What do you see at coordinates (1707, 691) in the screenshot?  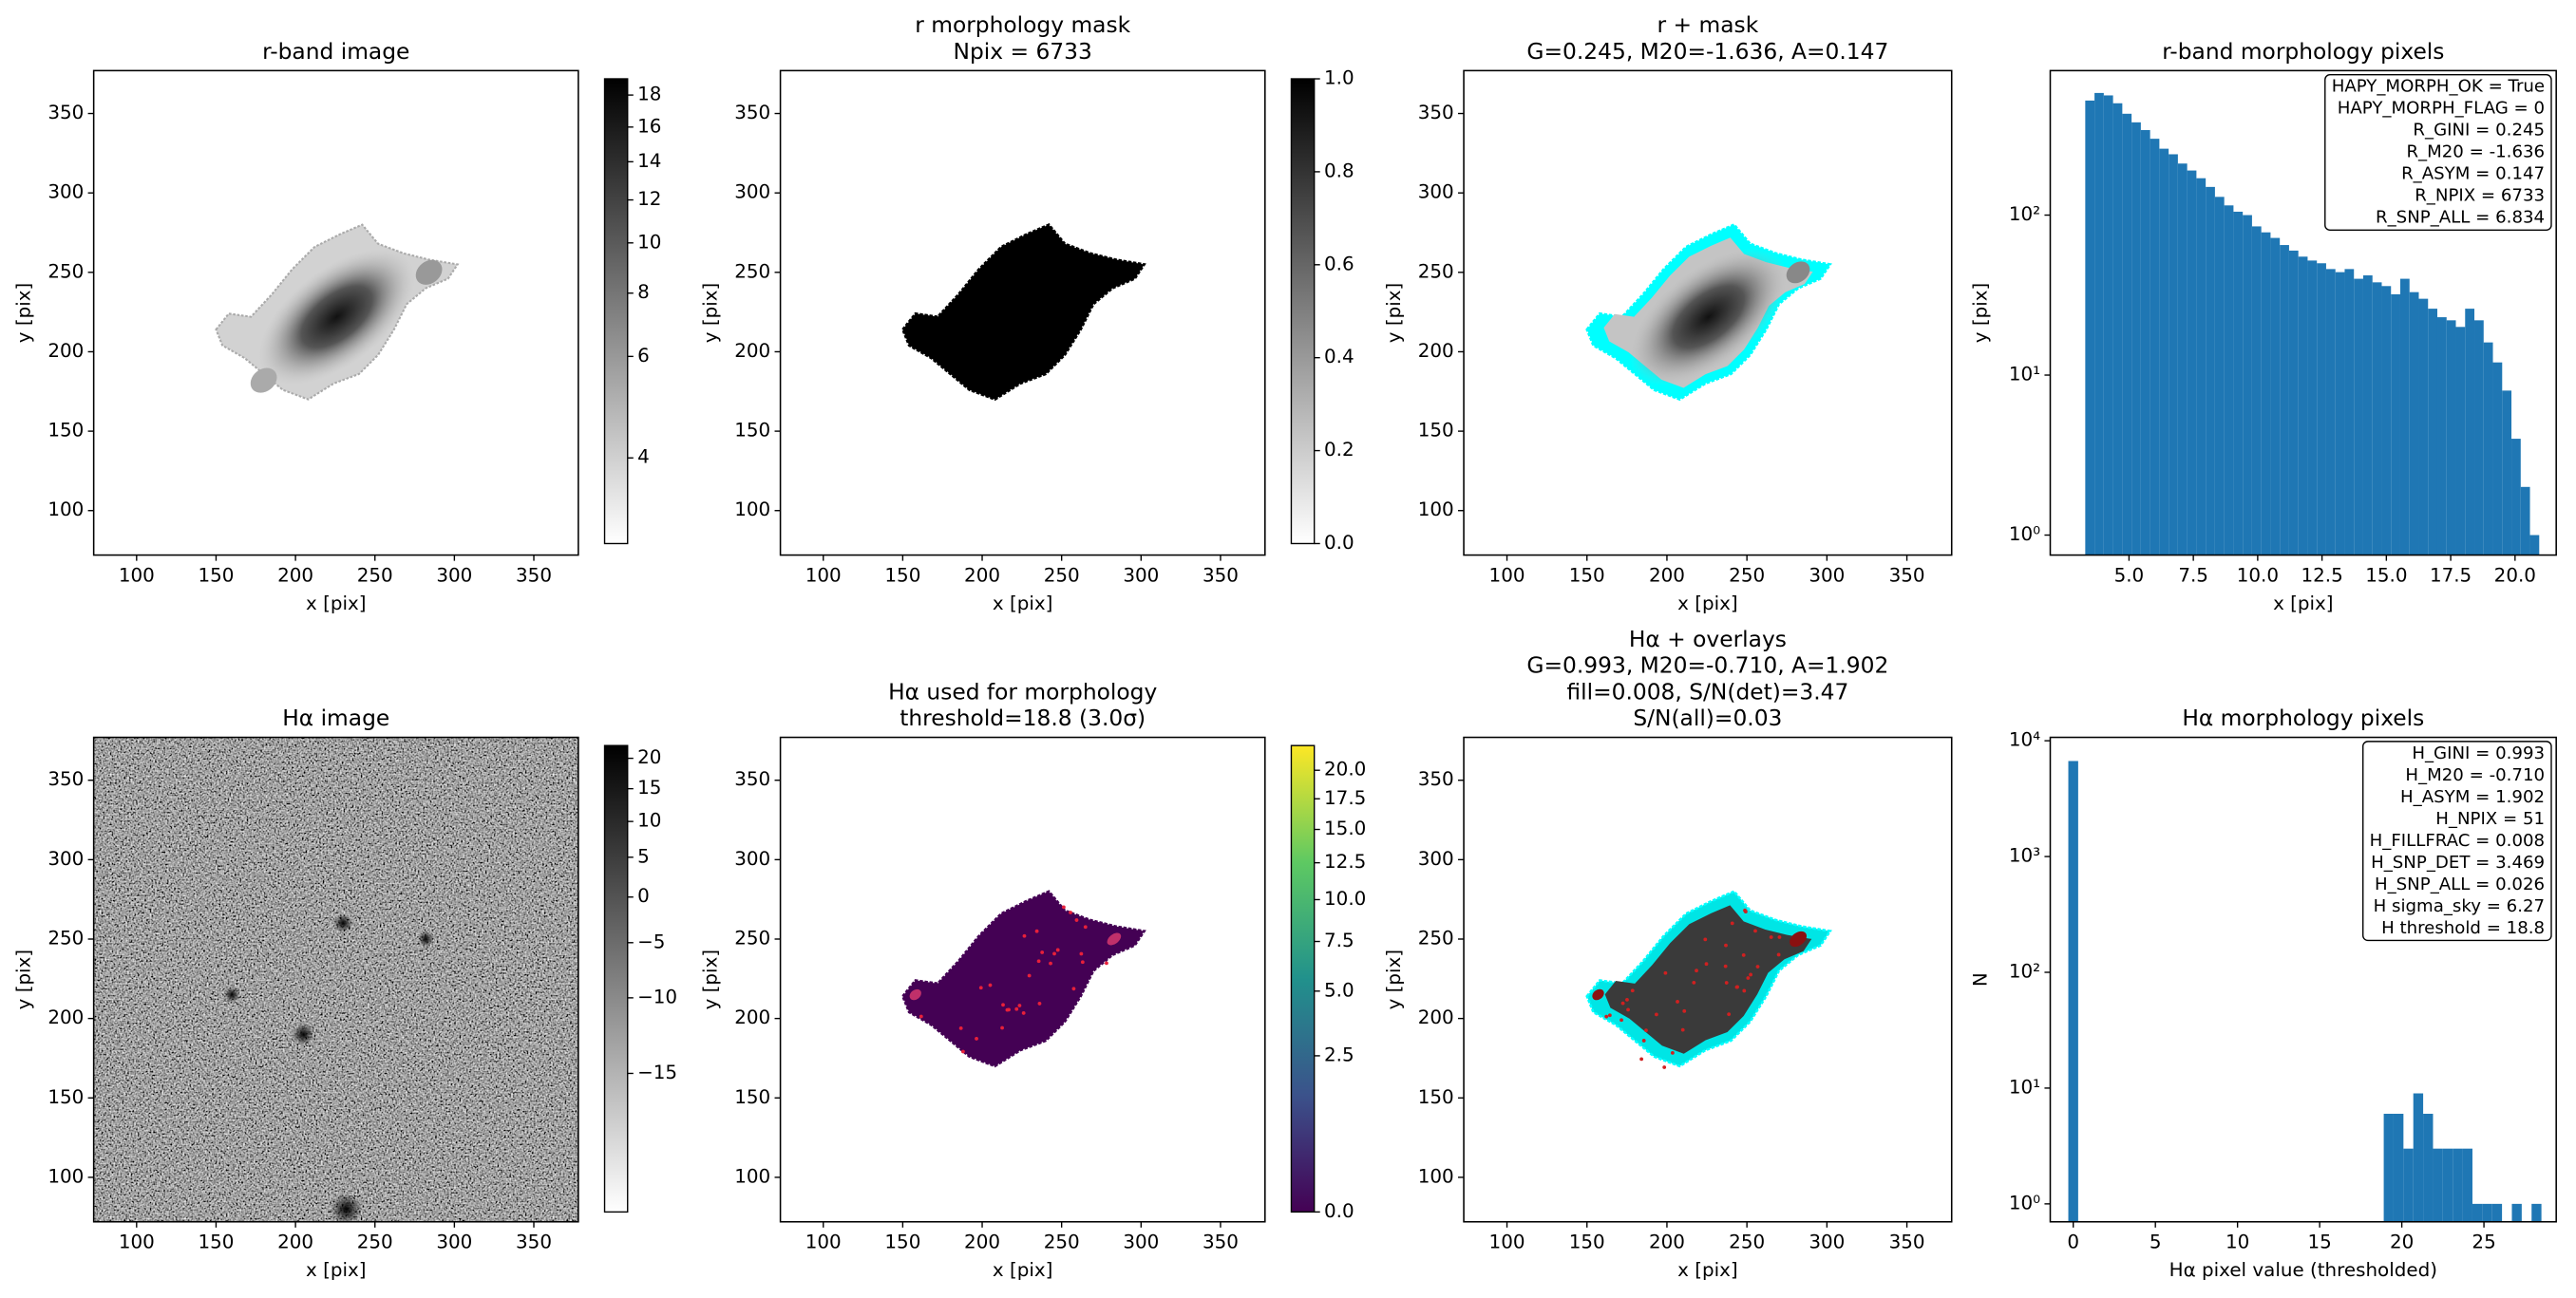 I see `panel-title: fill=0.008, S/N(det)=3.47` at bounding box center [1707, 691].